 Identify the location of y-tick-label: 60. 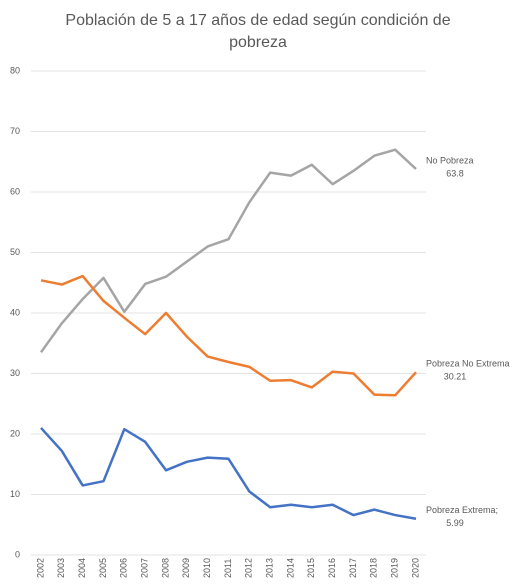
(15, 191).